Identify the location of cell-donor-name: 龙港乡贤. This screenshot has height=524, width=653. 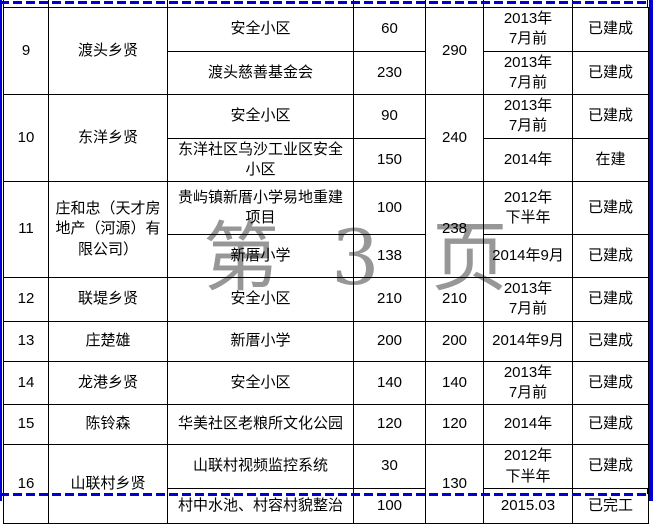
(108, 382).